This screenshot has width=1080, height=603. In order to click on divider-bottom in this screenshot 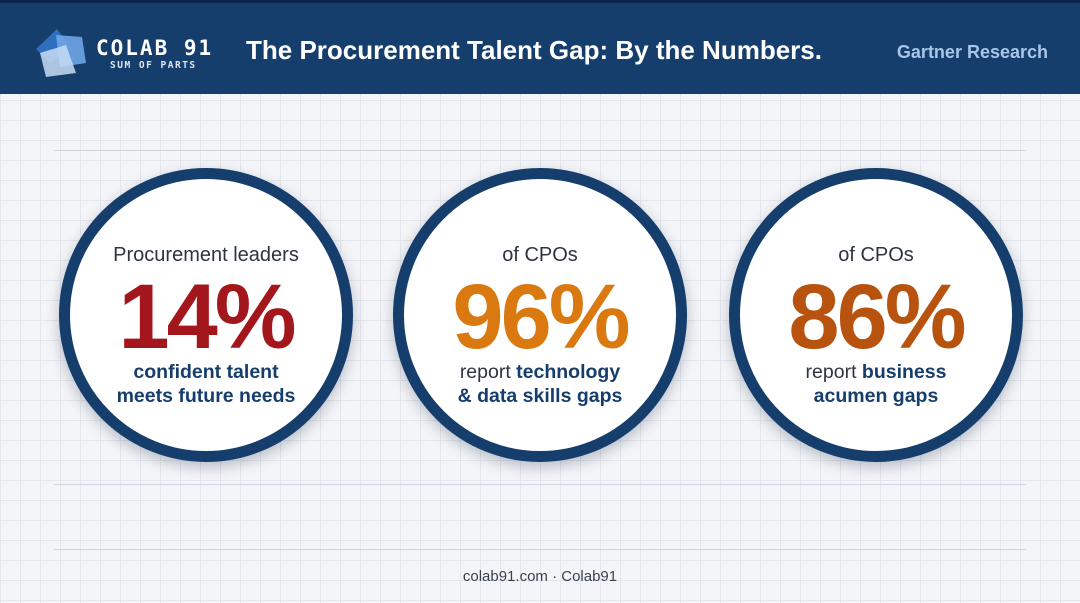, I will do `click(540, 549)`.